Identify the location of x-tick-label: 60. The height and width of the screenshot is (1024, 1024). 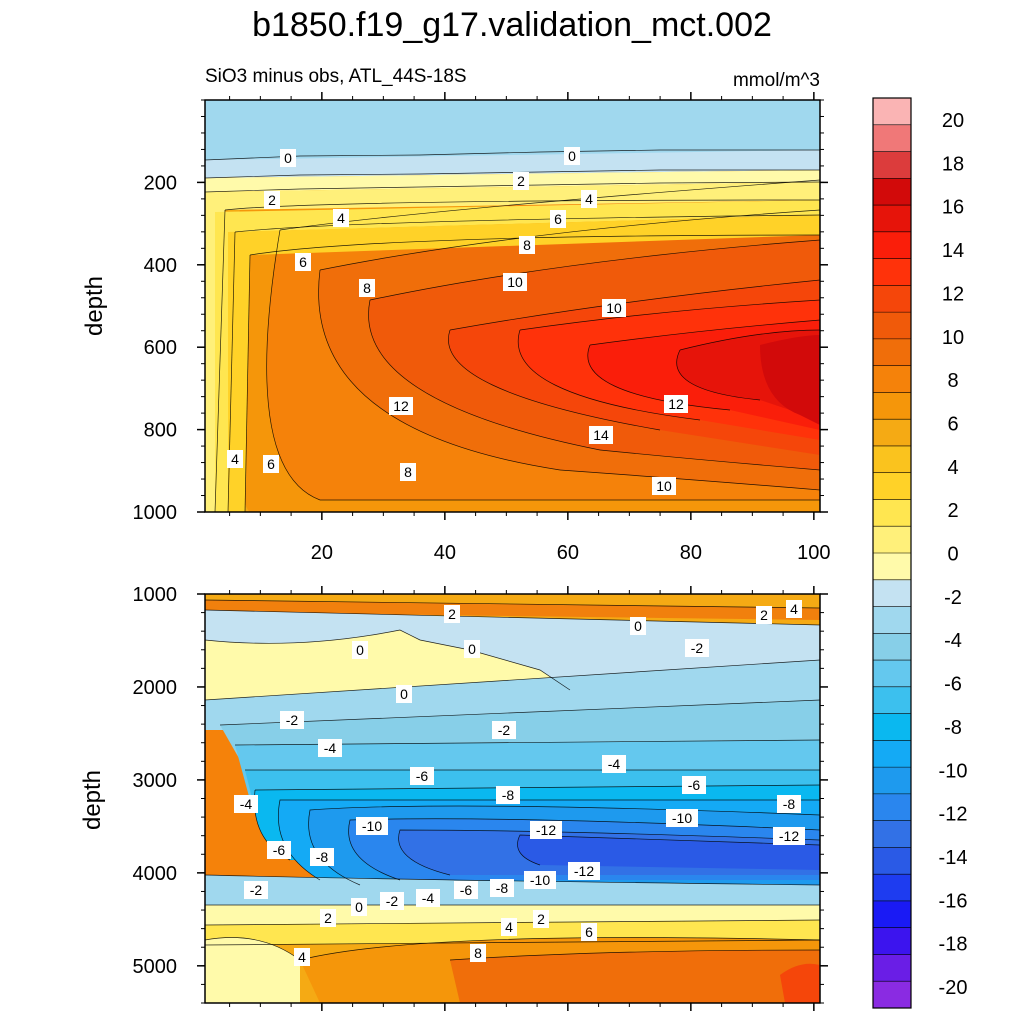
(568, 553).